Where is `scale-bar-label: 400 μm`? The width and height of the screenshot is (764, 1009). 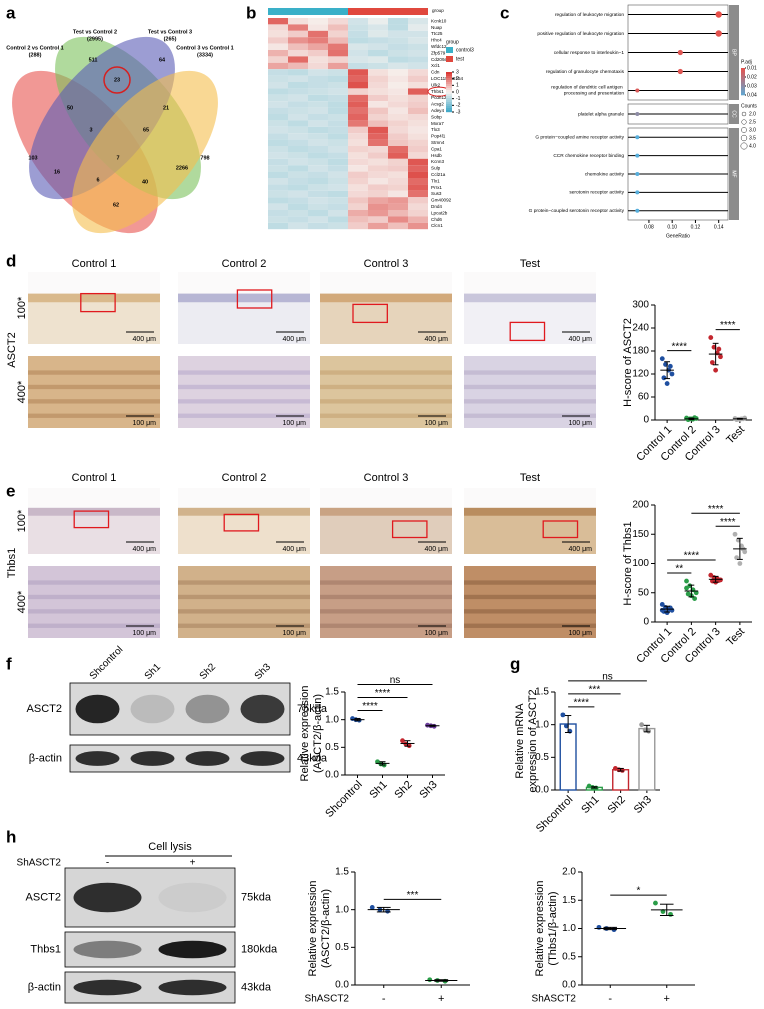
scale-bar-label: 400 μm is located at coordinates (295, 549).